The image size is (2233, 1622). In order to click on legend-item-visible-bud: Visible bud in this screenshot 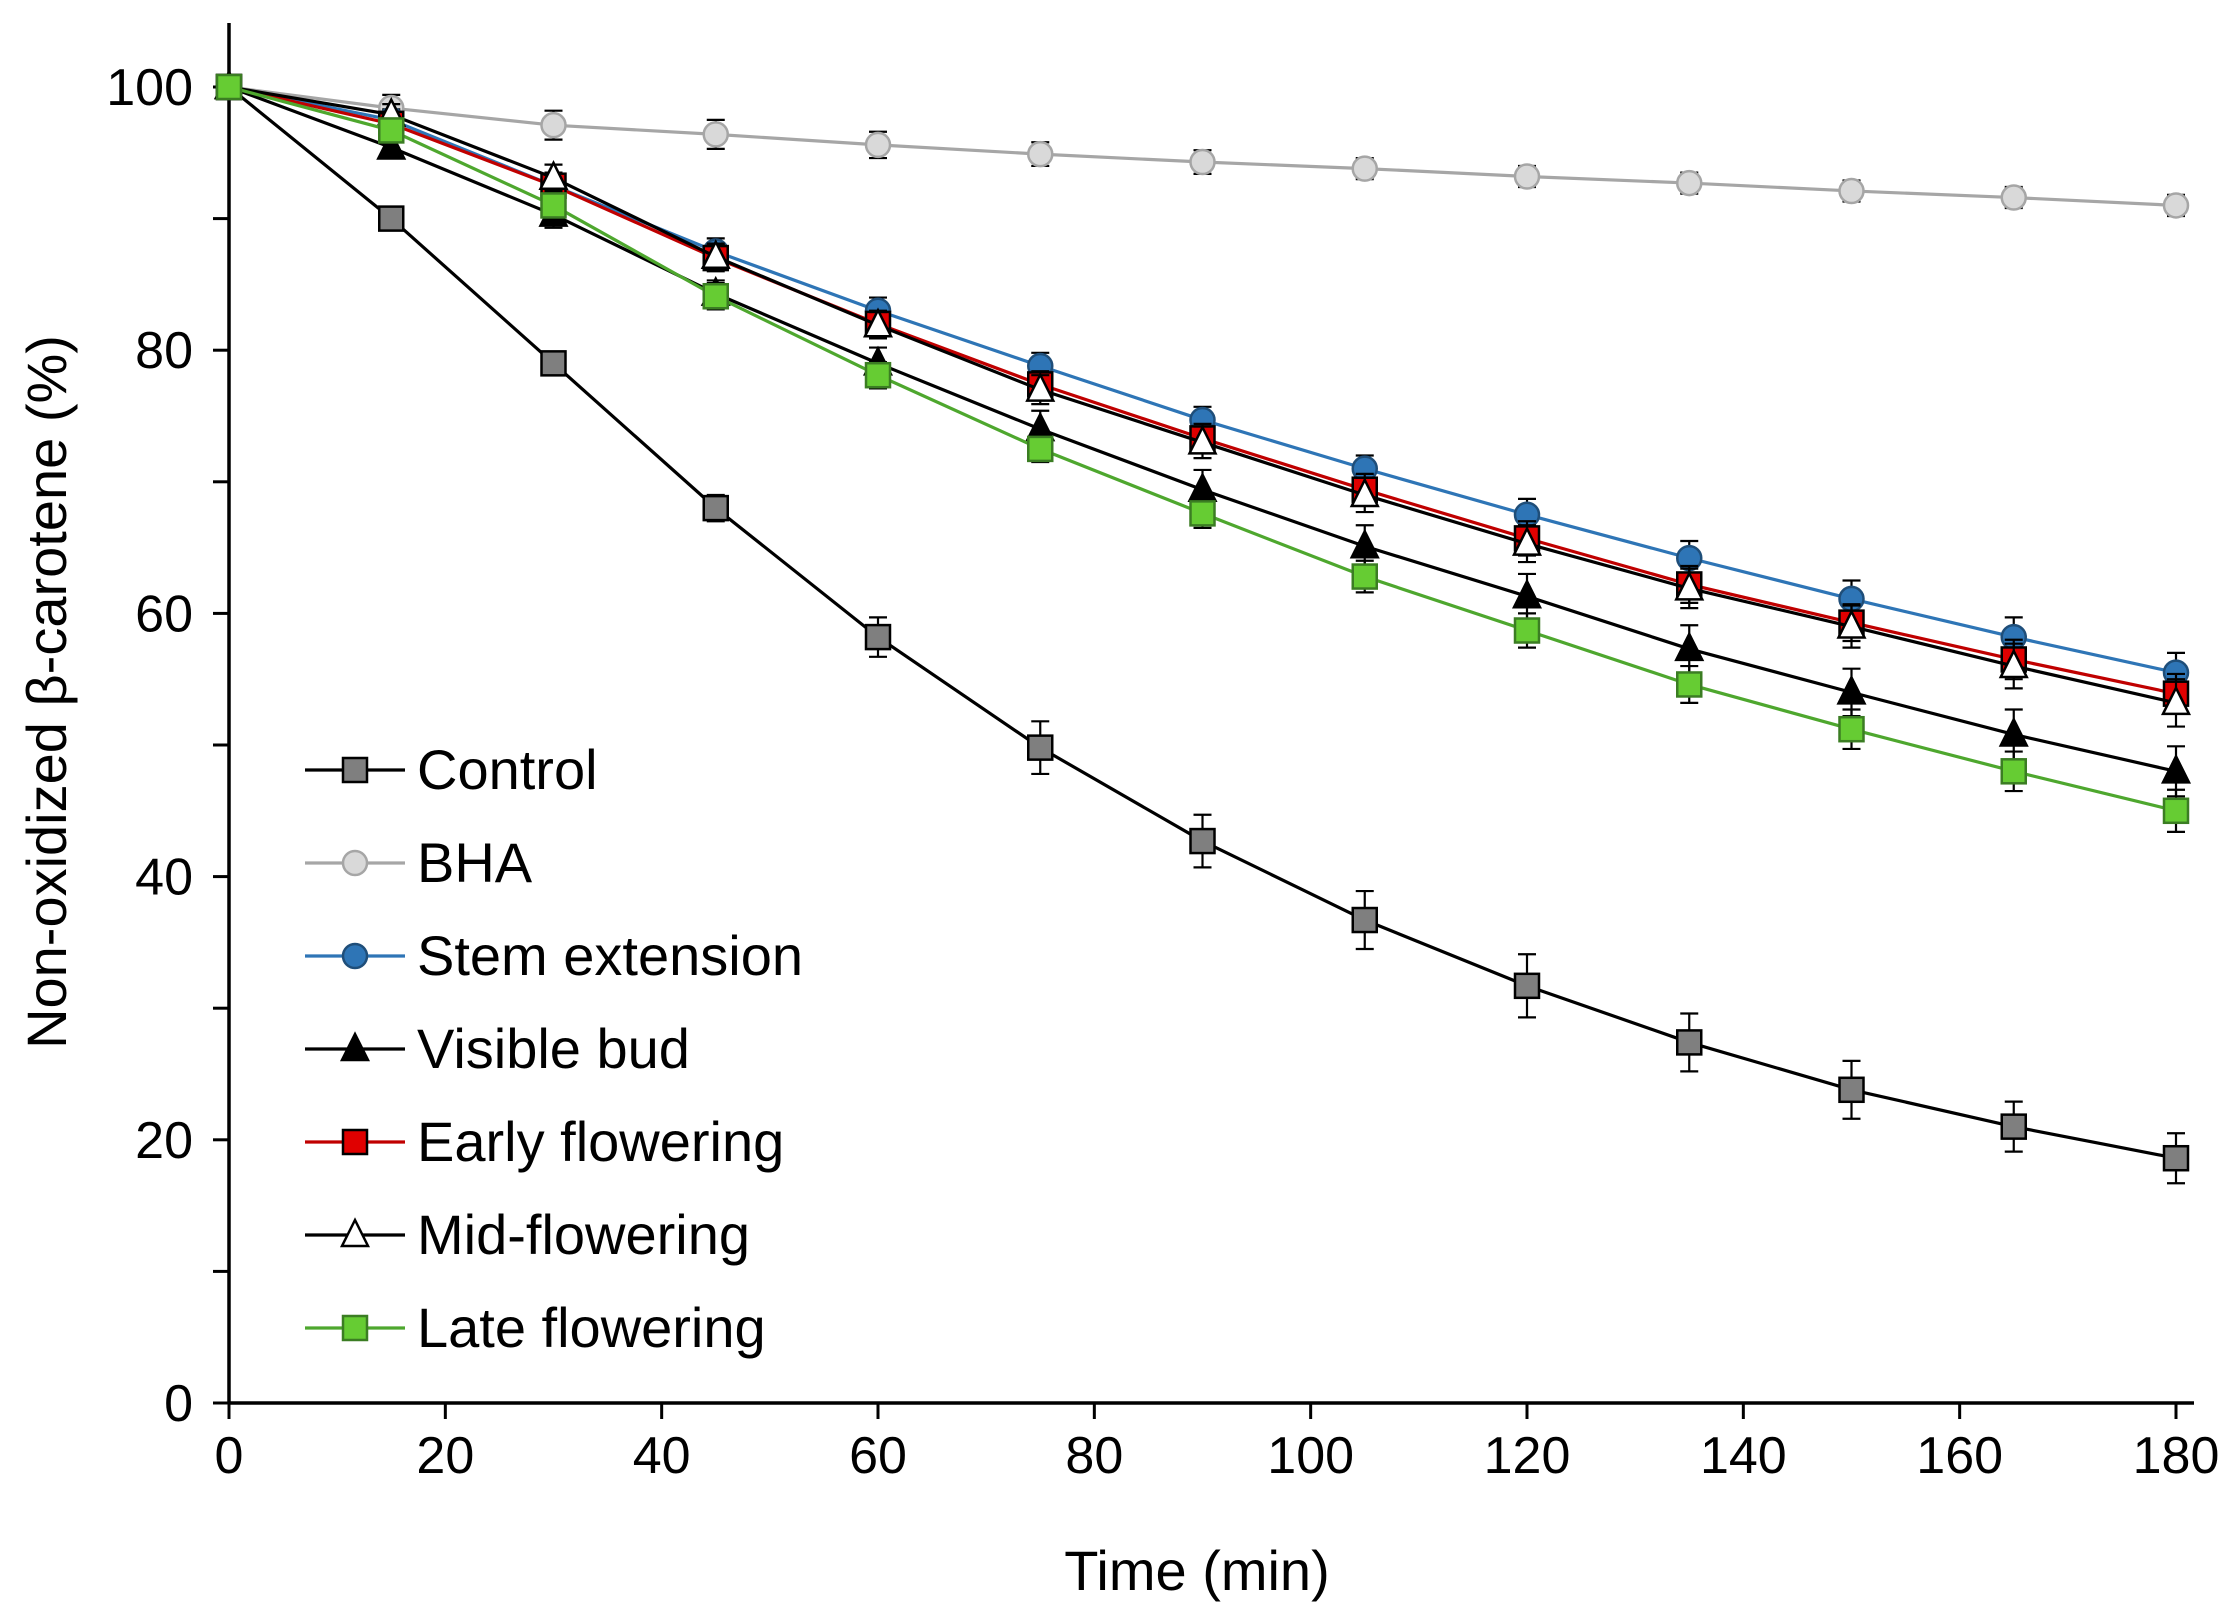, I will do `click(497, 1048)`.